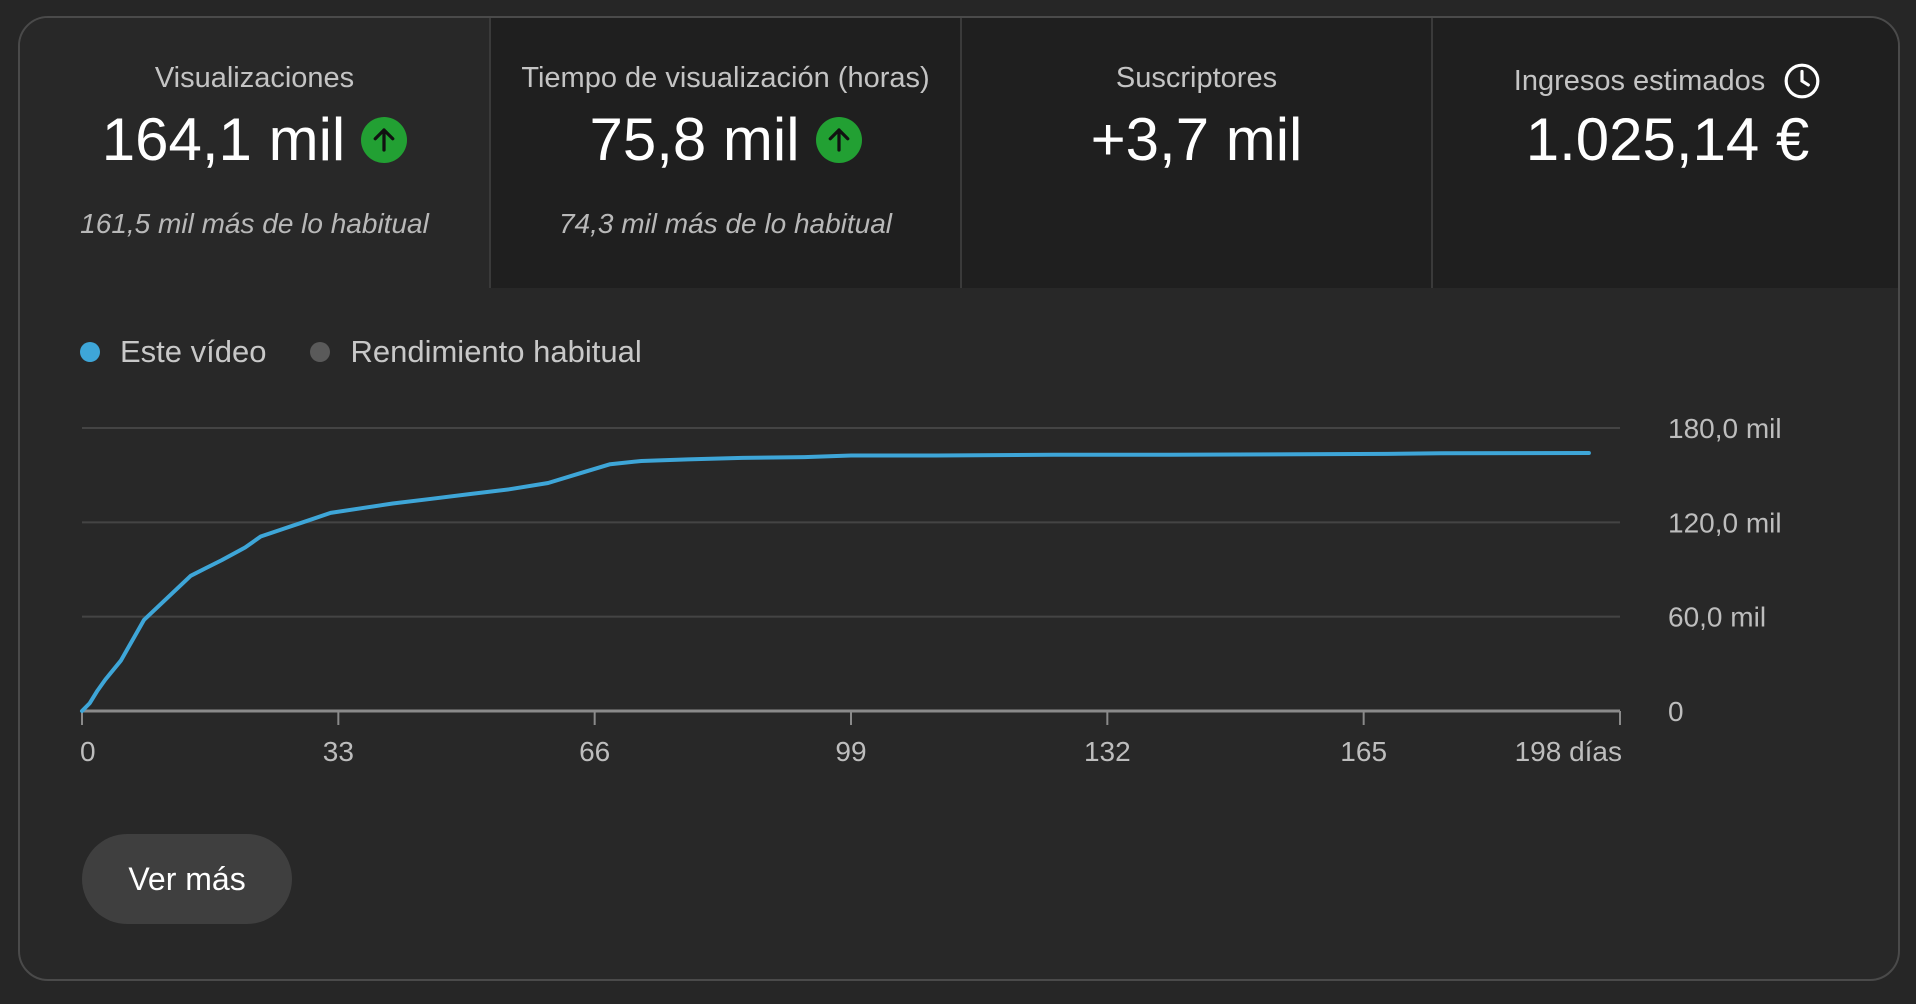  Describe the element at coordinates (1107, 751) in the screenshot. I see `x-tick-label: 132` at that location.